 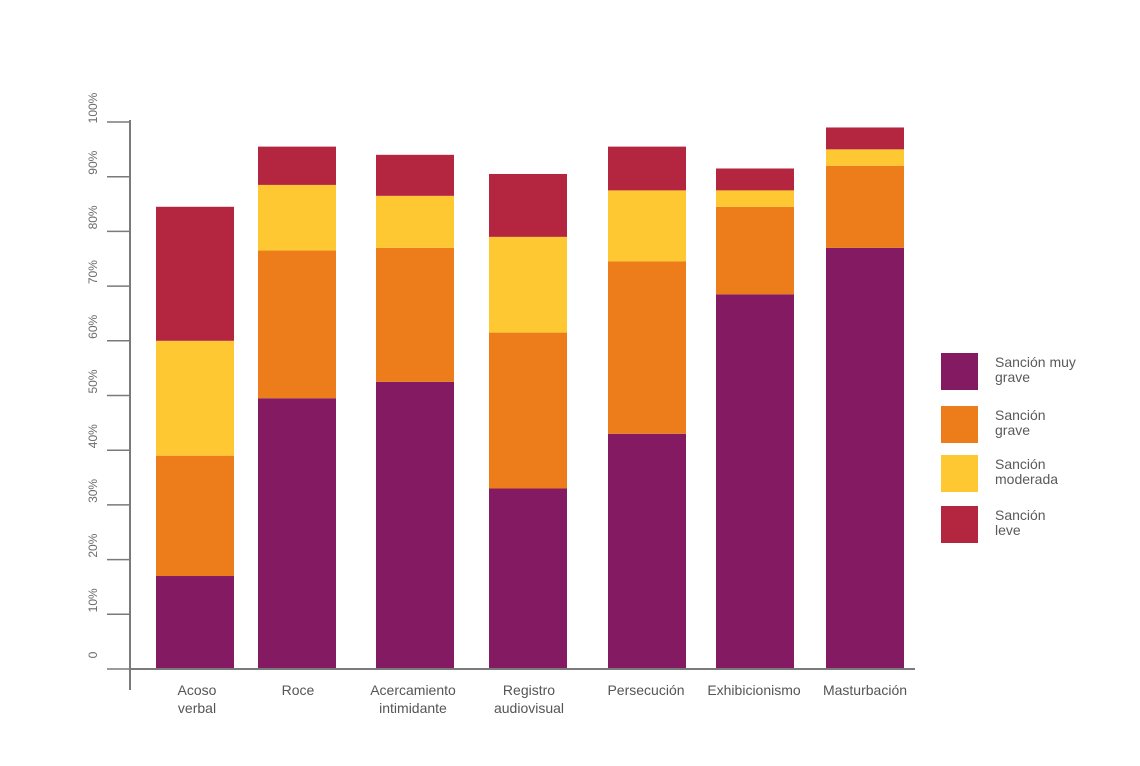 I want to click on y-tick-label: 50%, so click(x=93, y=381).